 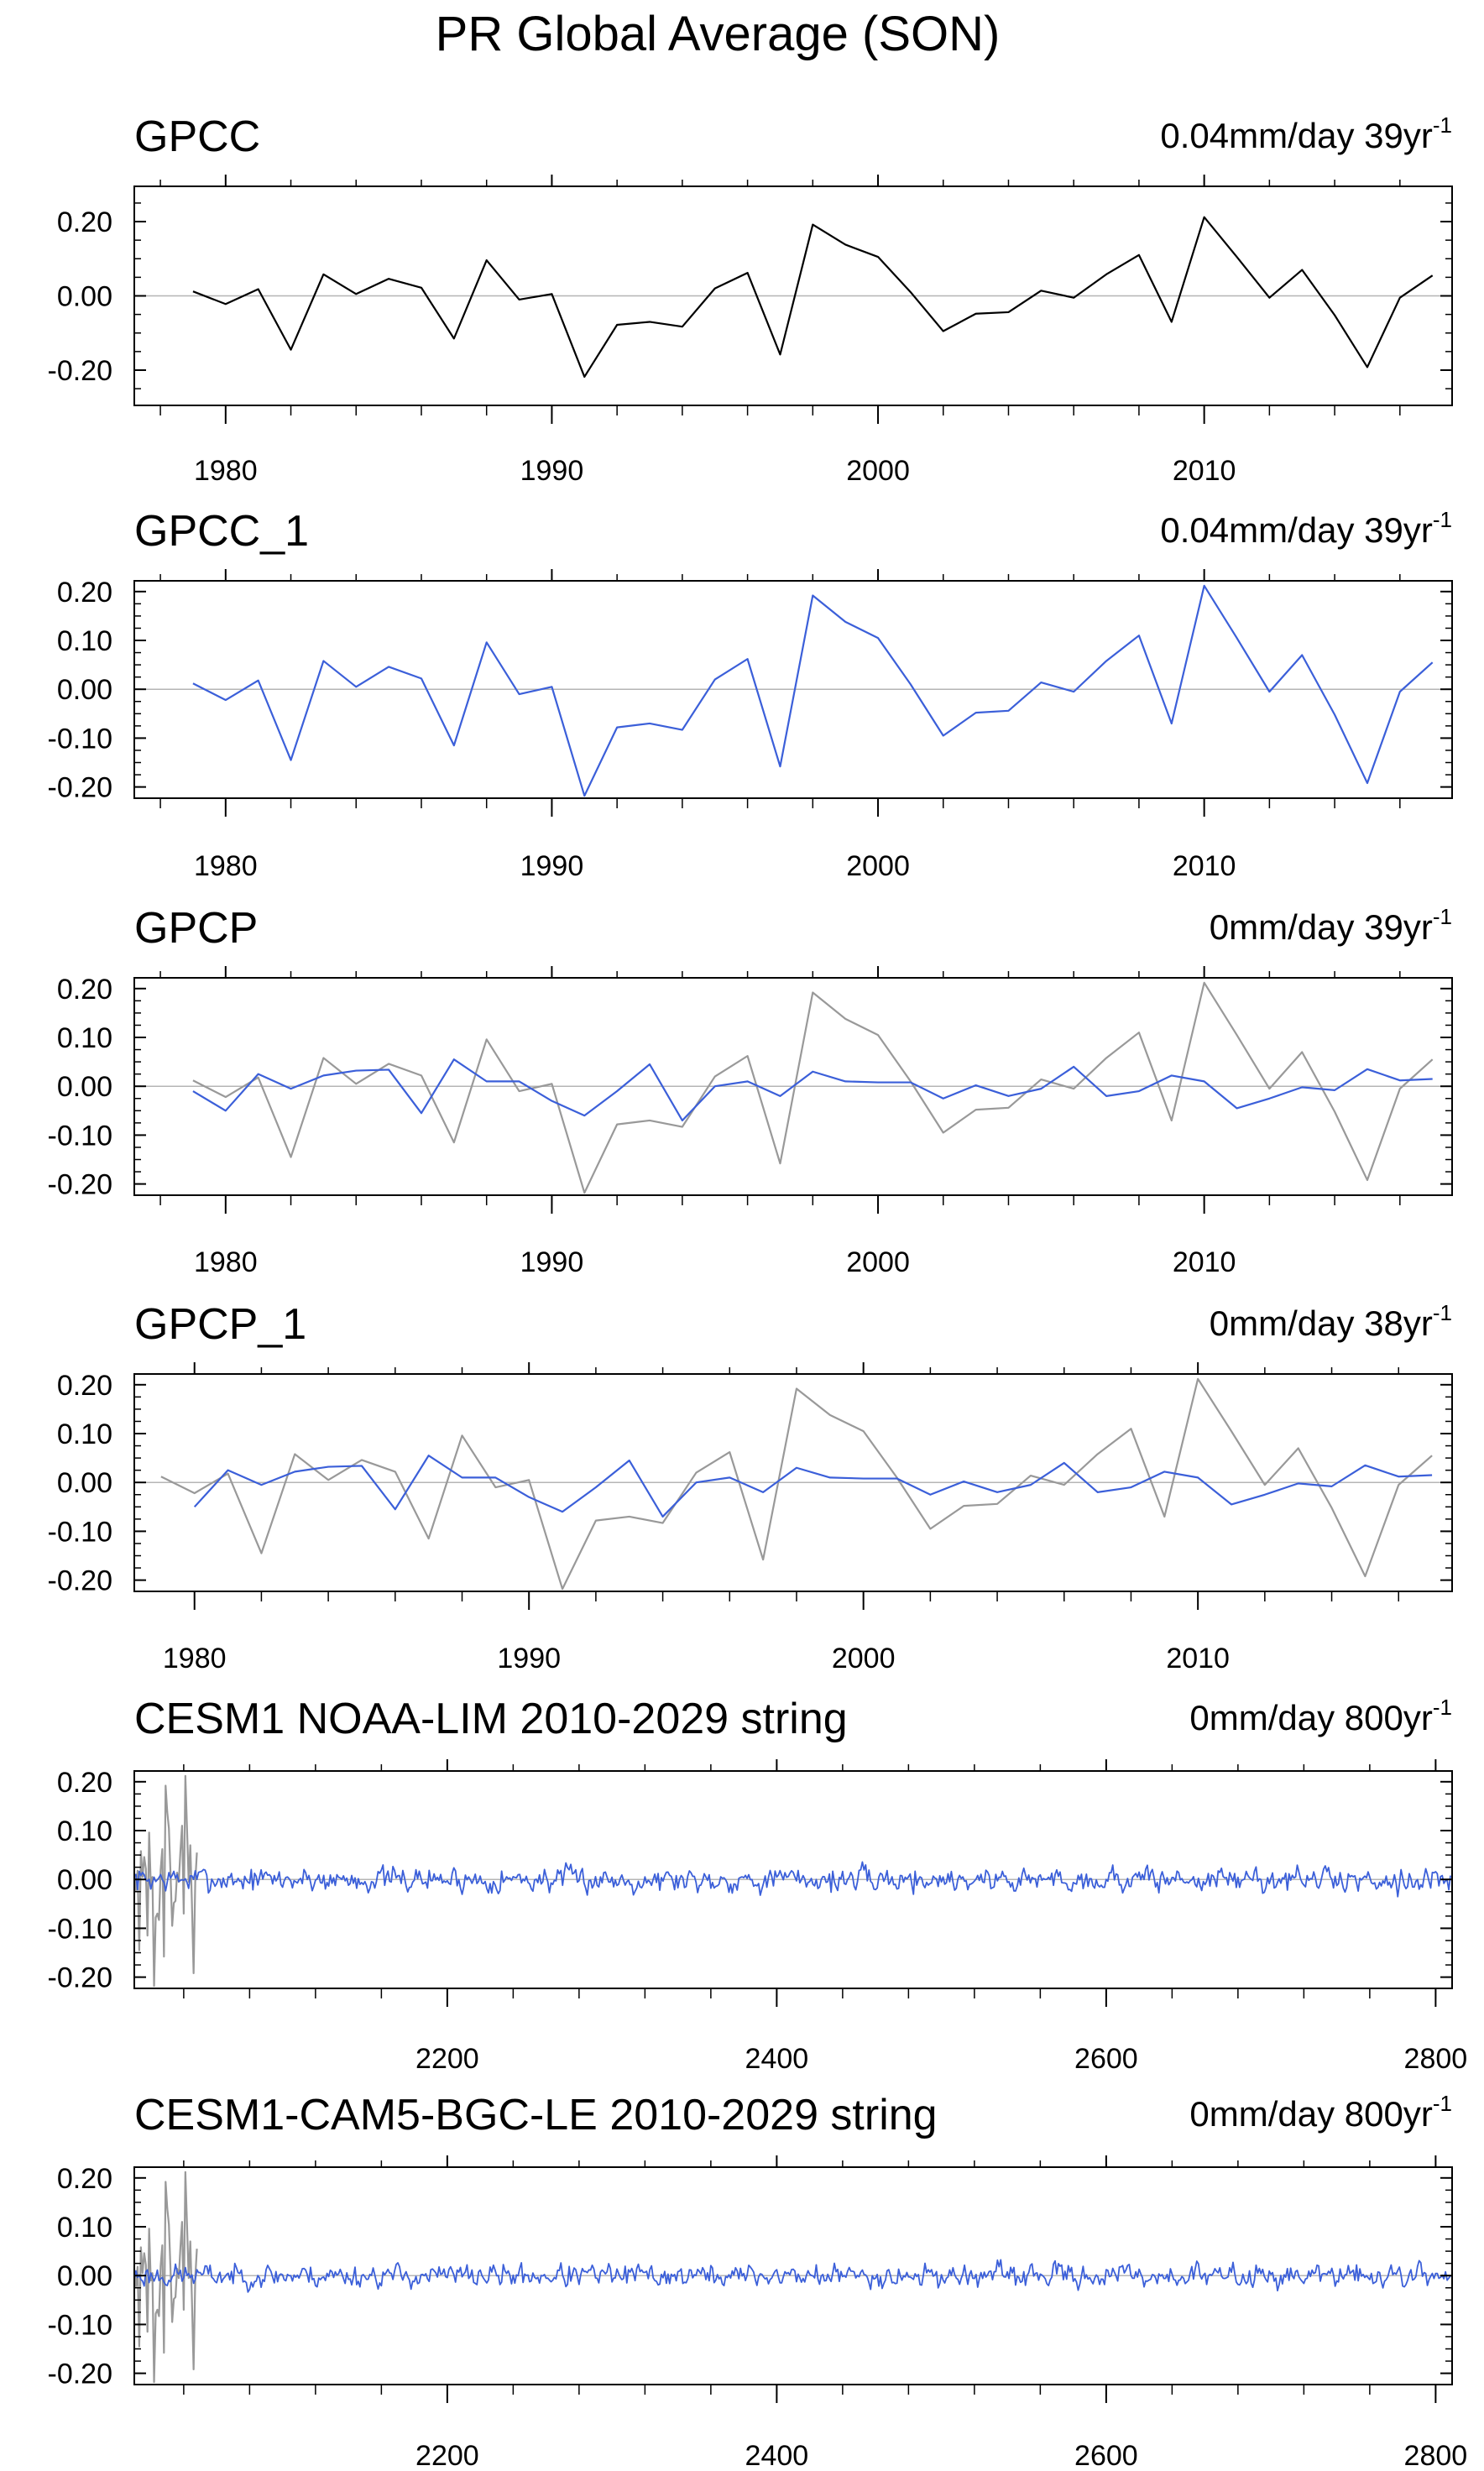 I want to click on panel-4-ytick-label: -0.20, so click(x=80, y=1581).